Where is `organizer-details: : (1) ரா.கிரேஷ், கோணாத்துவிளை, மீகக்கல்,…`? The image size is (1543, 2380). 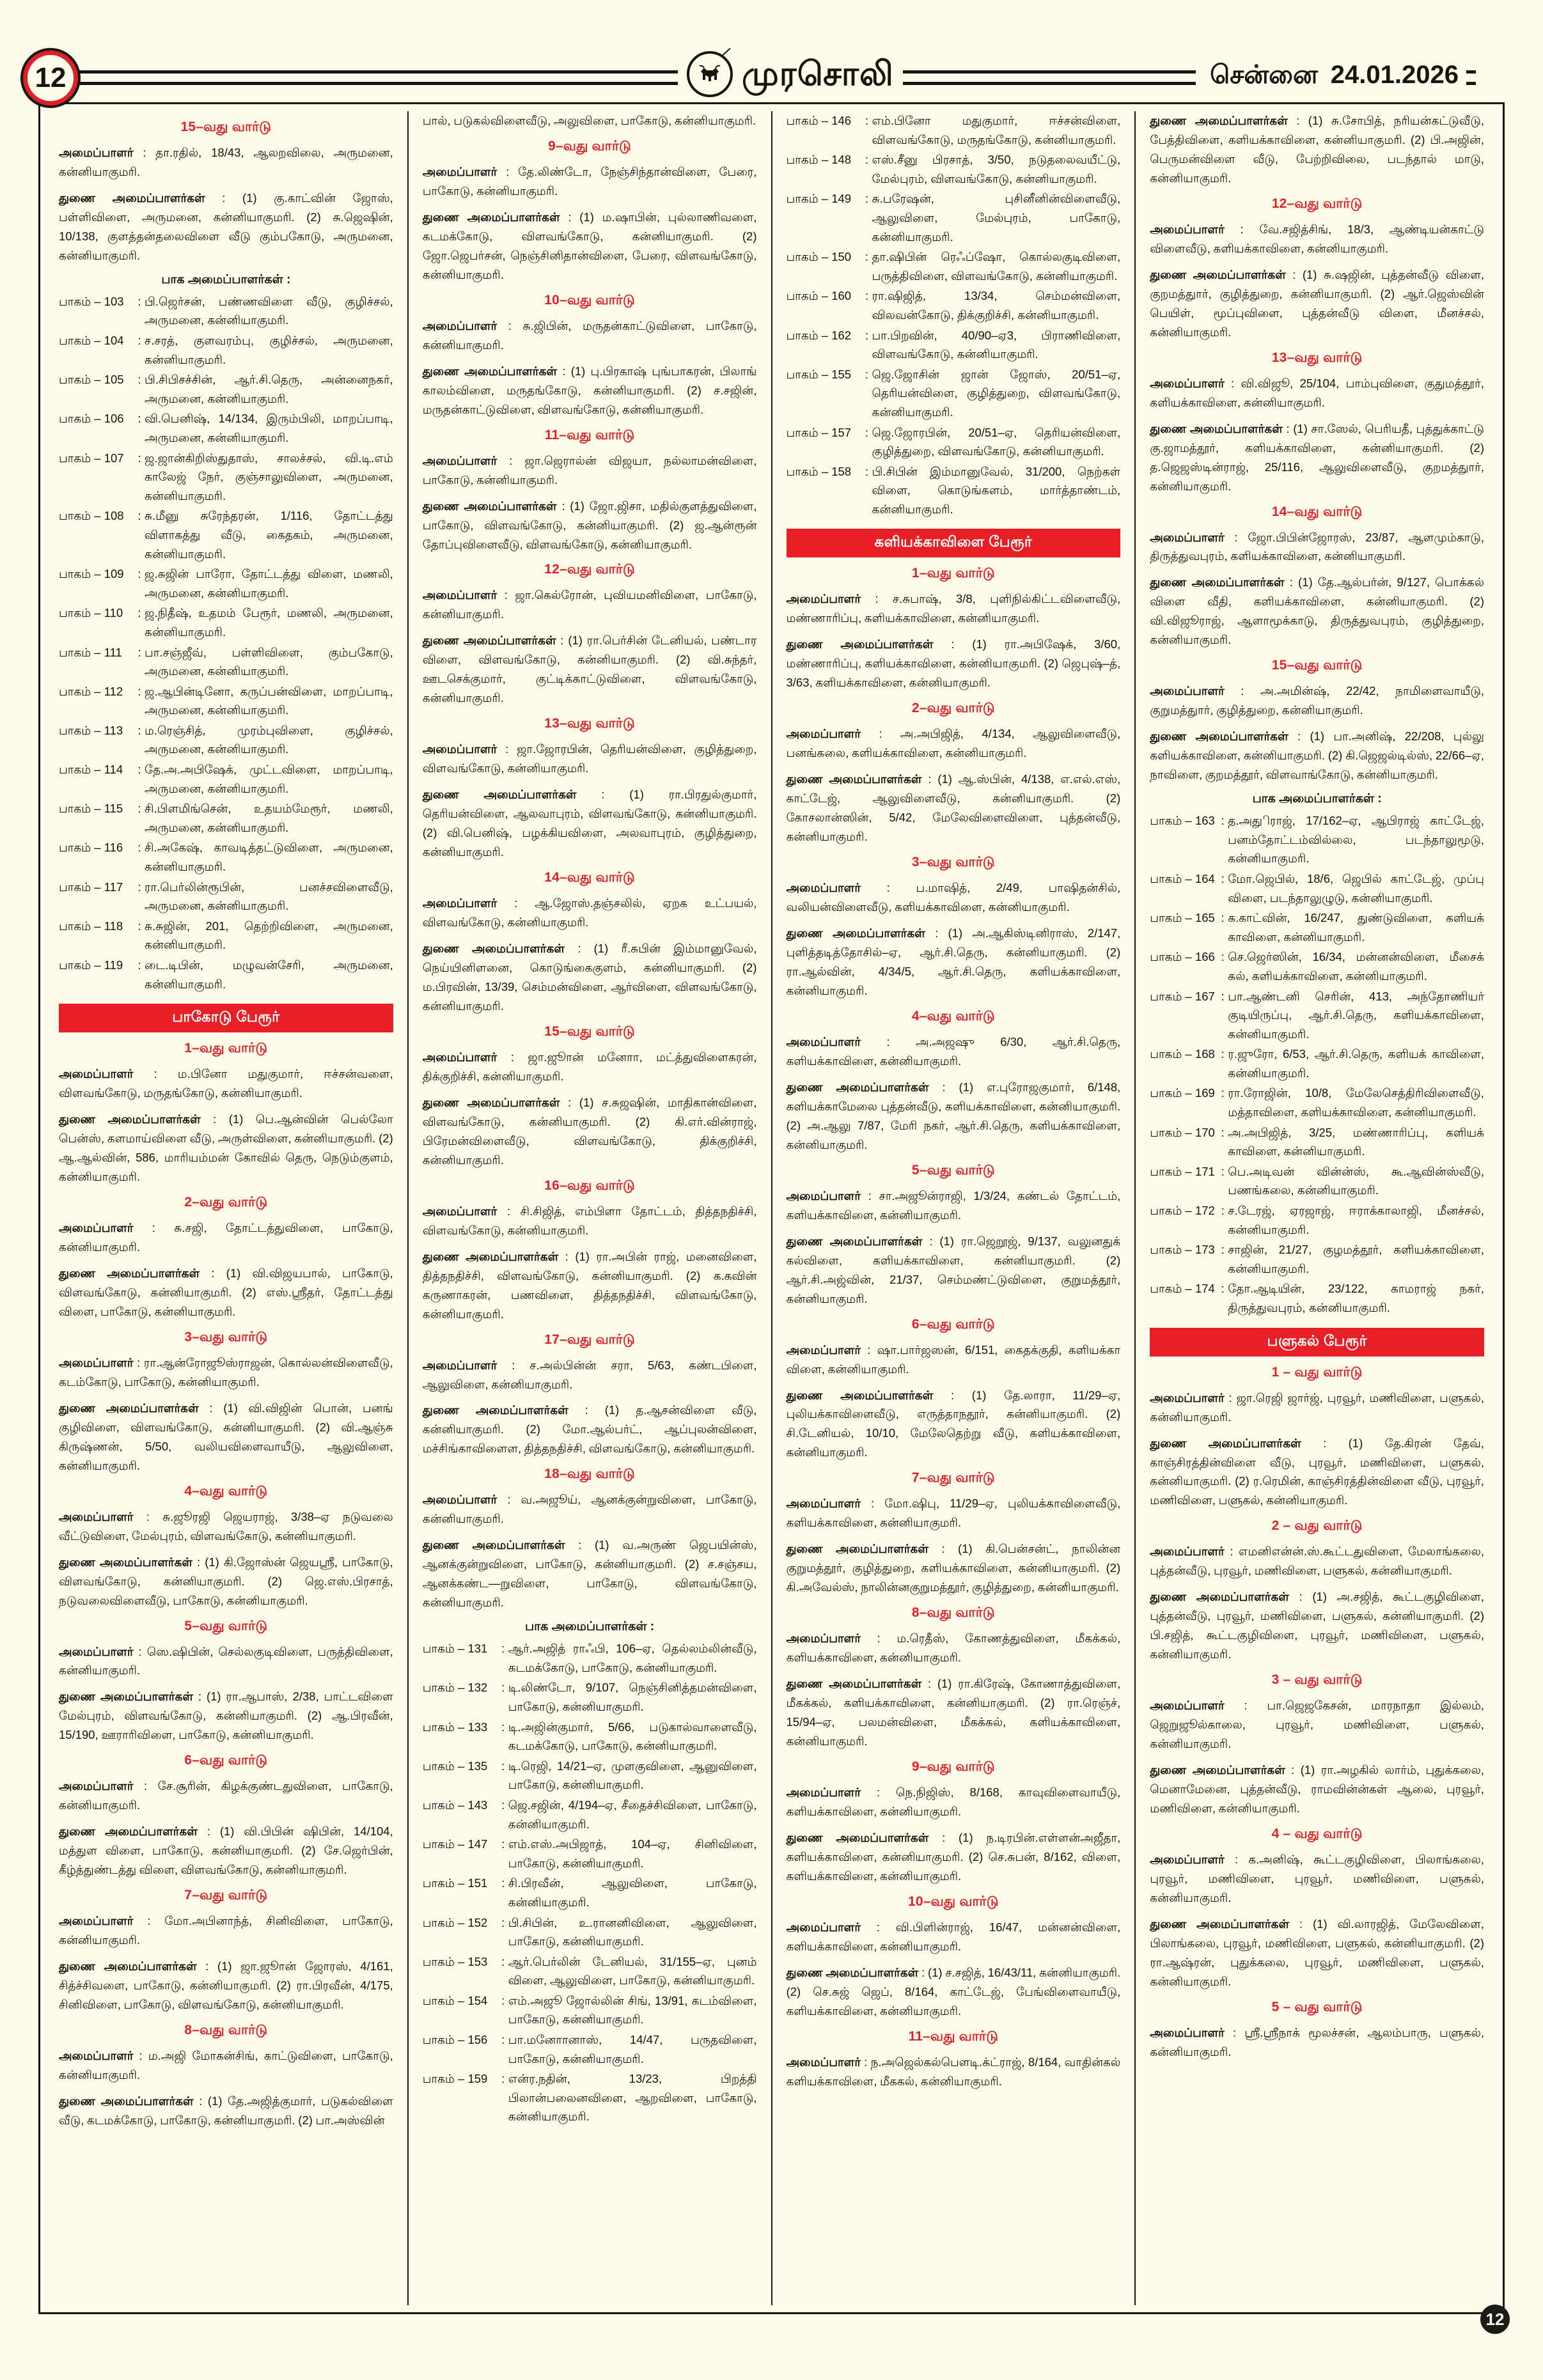
organizer-details: : (1) ரா.கிரேஷ், கோணாத்துவிளை, மீகக்கல்,… is located at coordinates (953, 1712).